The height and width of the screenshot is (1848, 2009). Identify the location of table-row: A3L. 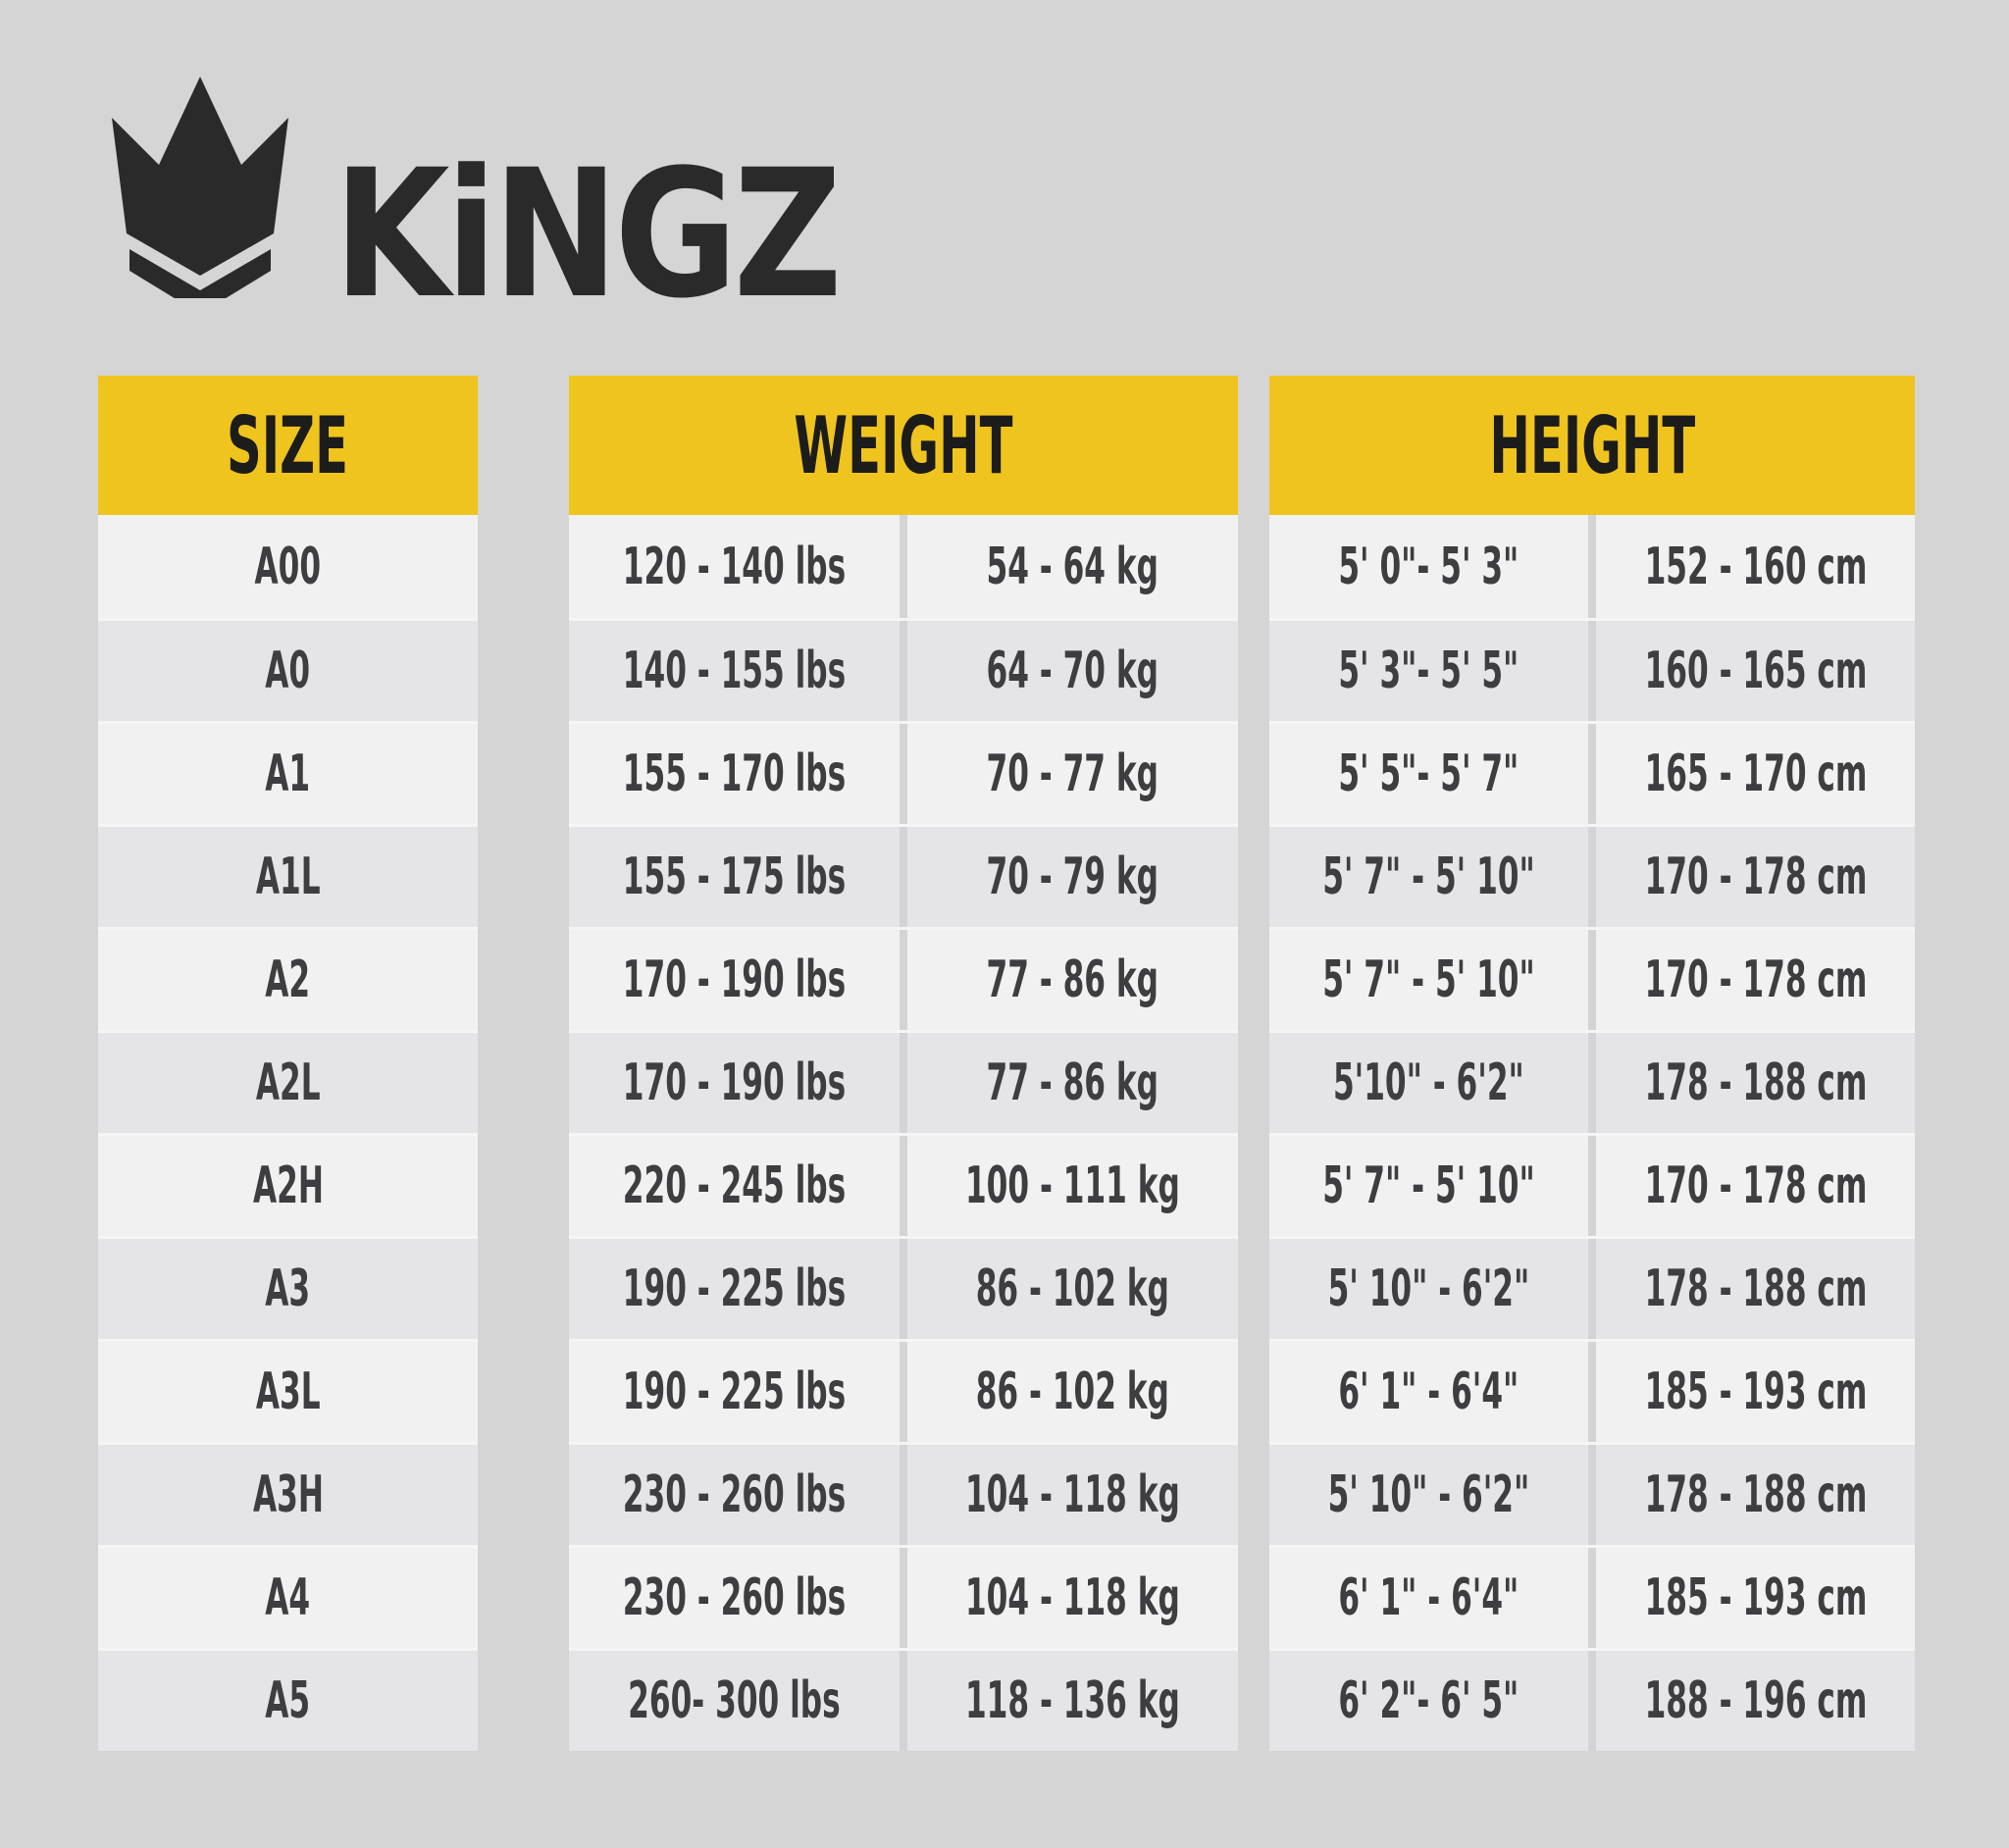
(288, 1390).